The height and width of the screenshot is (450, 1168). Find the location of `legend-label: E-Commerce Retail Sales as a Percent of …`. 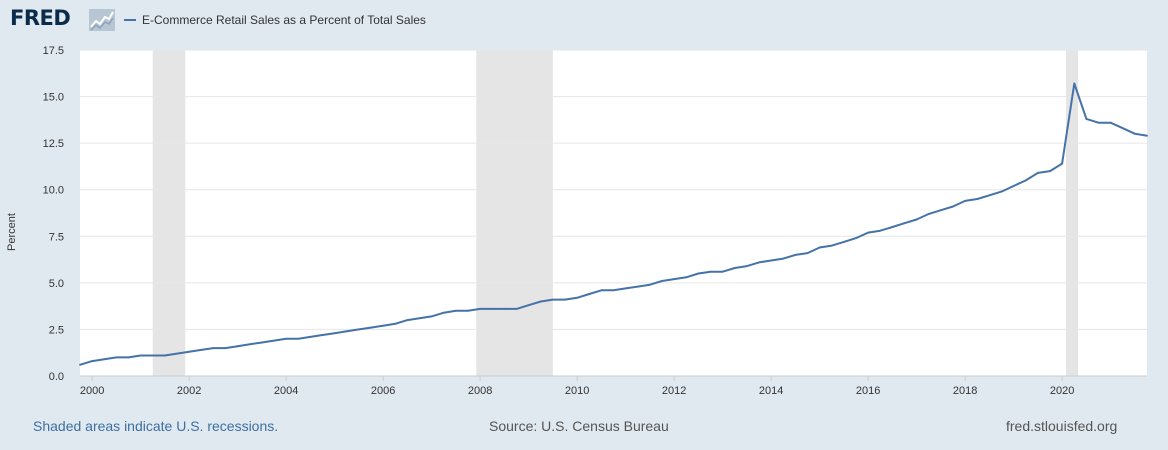

legend-label: E-Commerce Retail Sales as a Percent of … is located at coordinates (284, 20).